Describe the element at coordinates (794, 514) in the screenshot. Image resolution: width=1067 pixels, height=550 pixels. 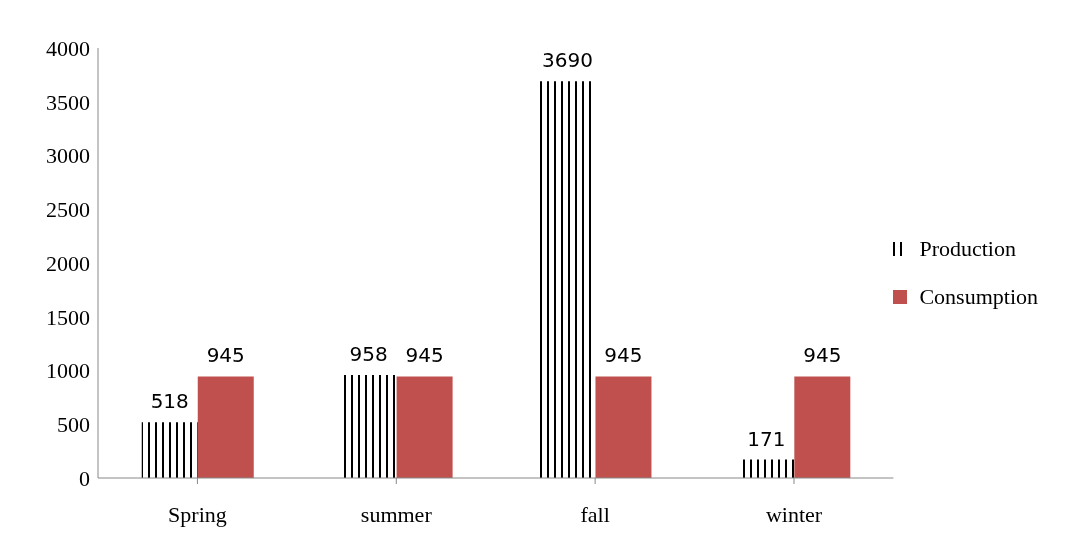
I see `x-tick-label: winter` at that location.